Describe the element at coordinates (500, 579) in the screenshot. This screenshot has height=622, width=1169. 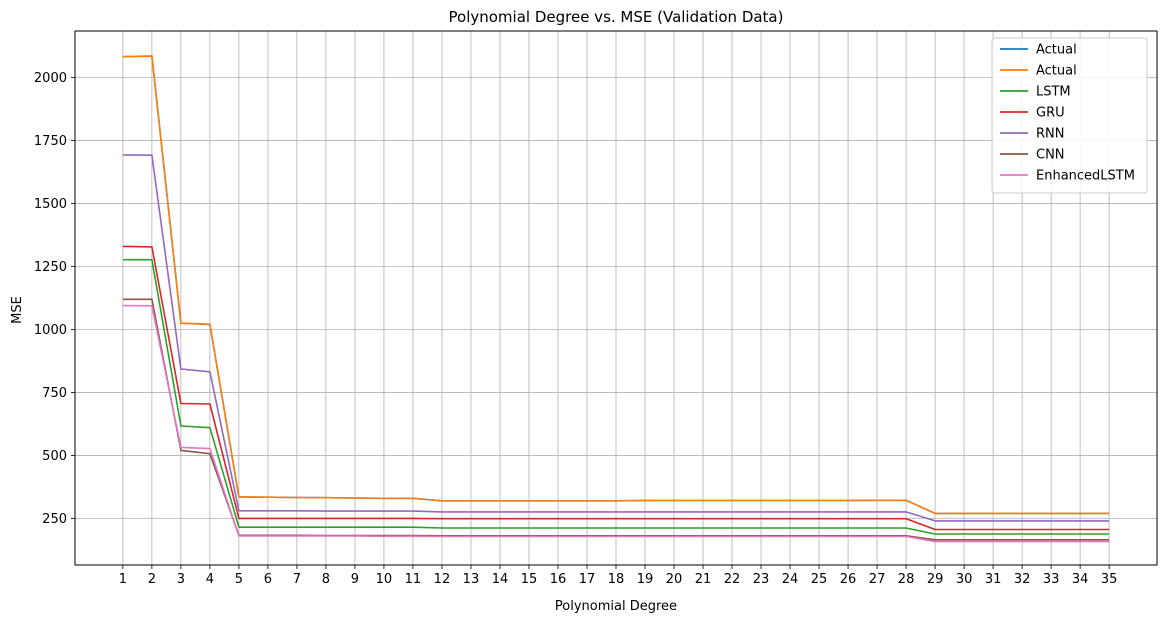
I see `x-tick-label: 14` at that location.